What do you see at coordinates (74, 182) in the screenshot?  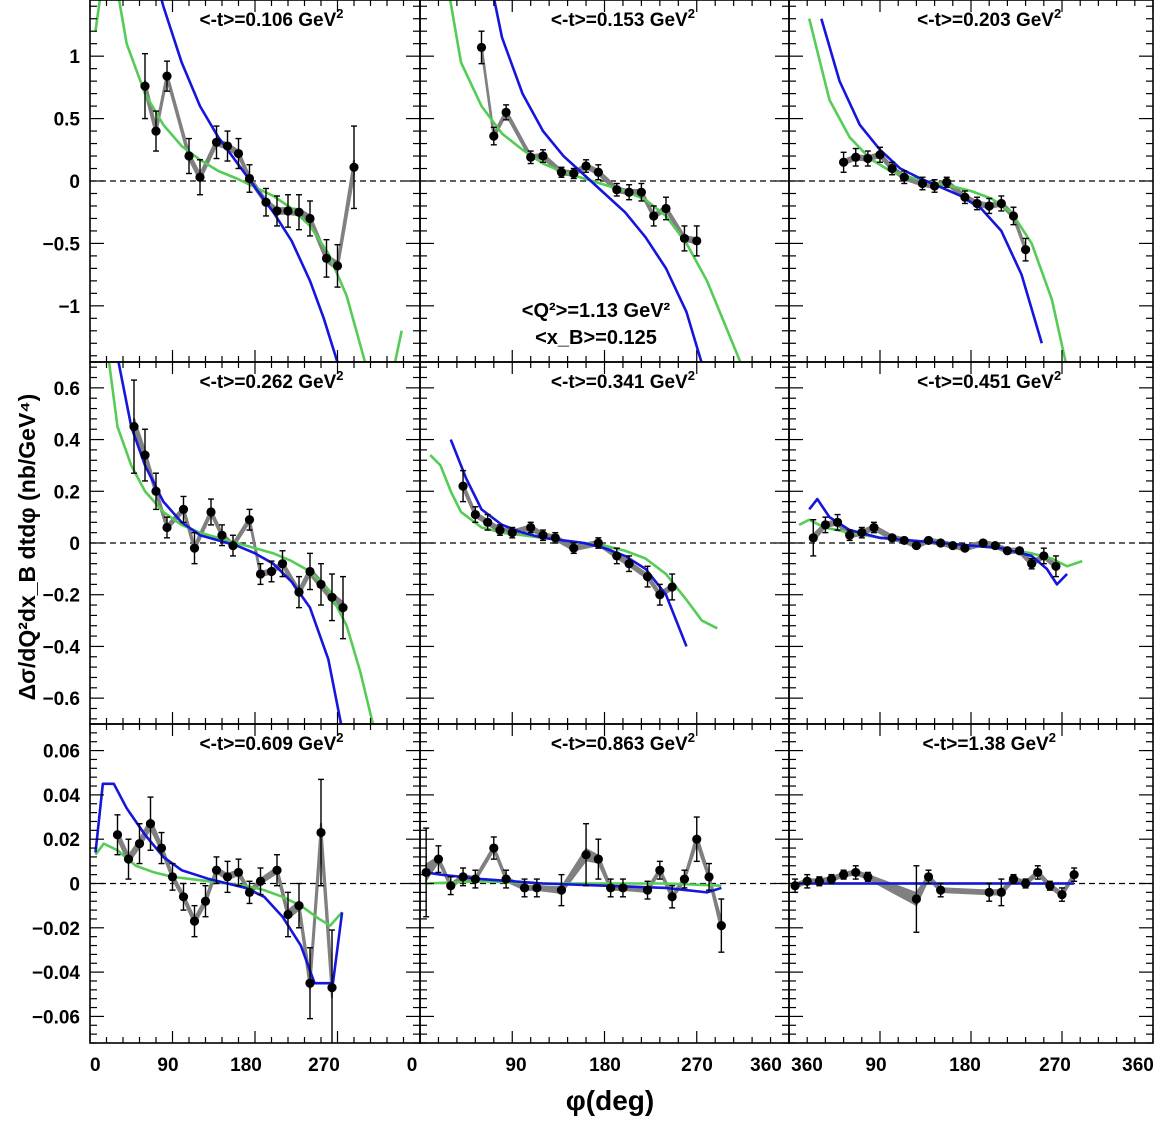 I see `y-tick-label: 0` at bounding box center [74, 182].